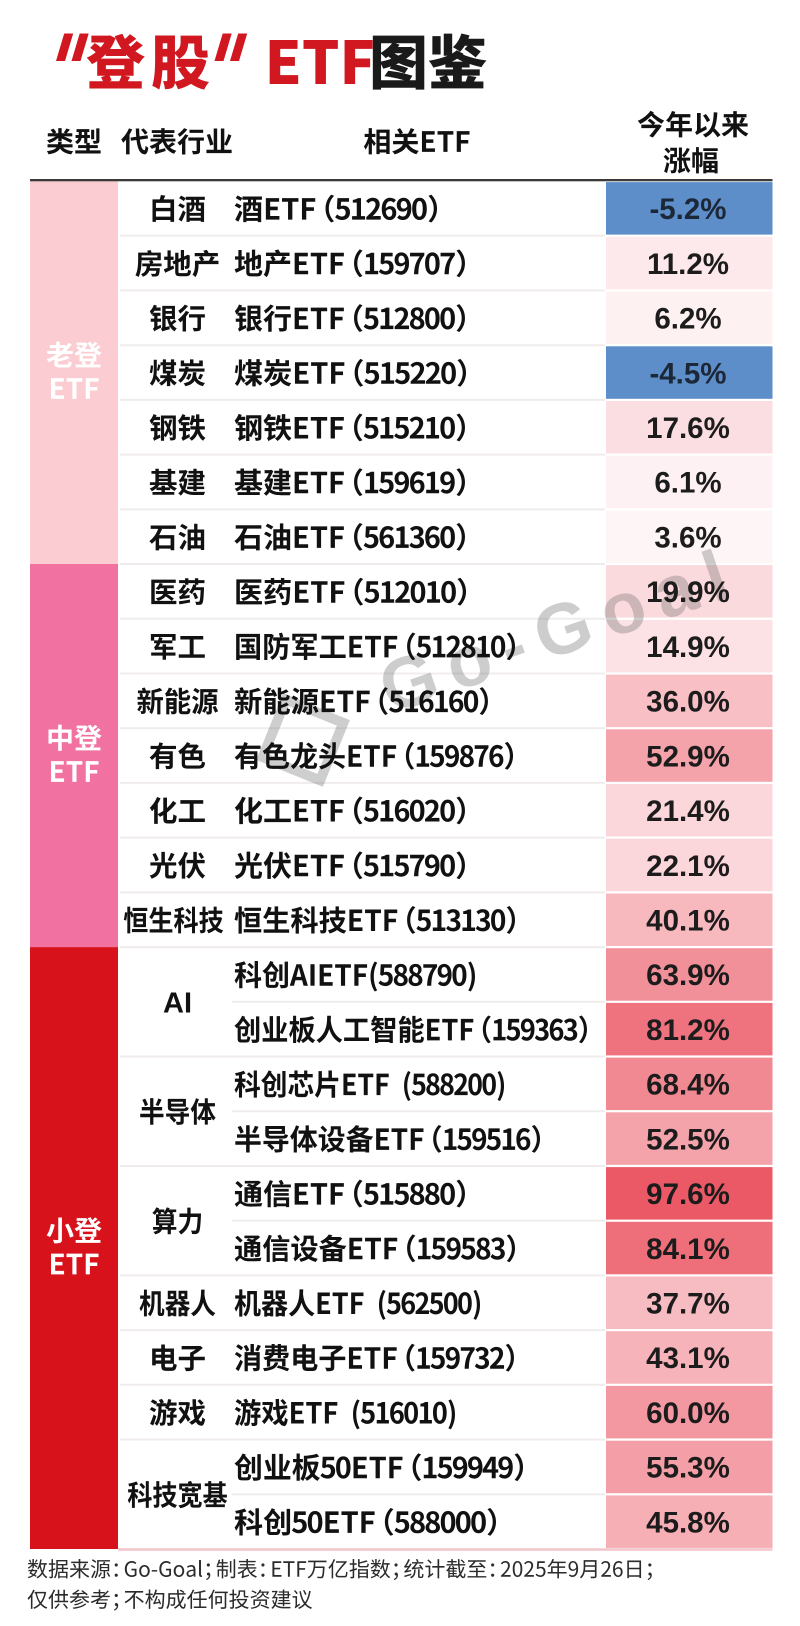 The height and width of the screenshot is (1626, 800). I want to click on svg-text: 37.7%, so click(688, 1304).